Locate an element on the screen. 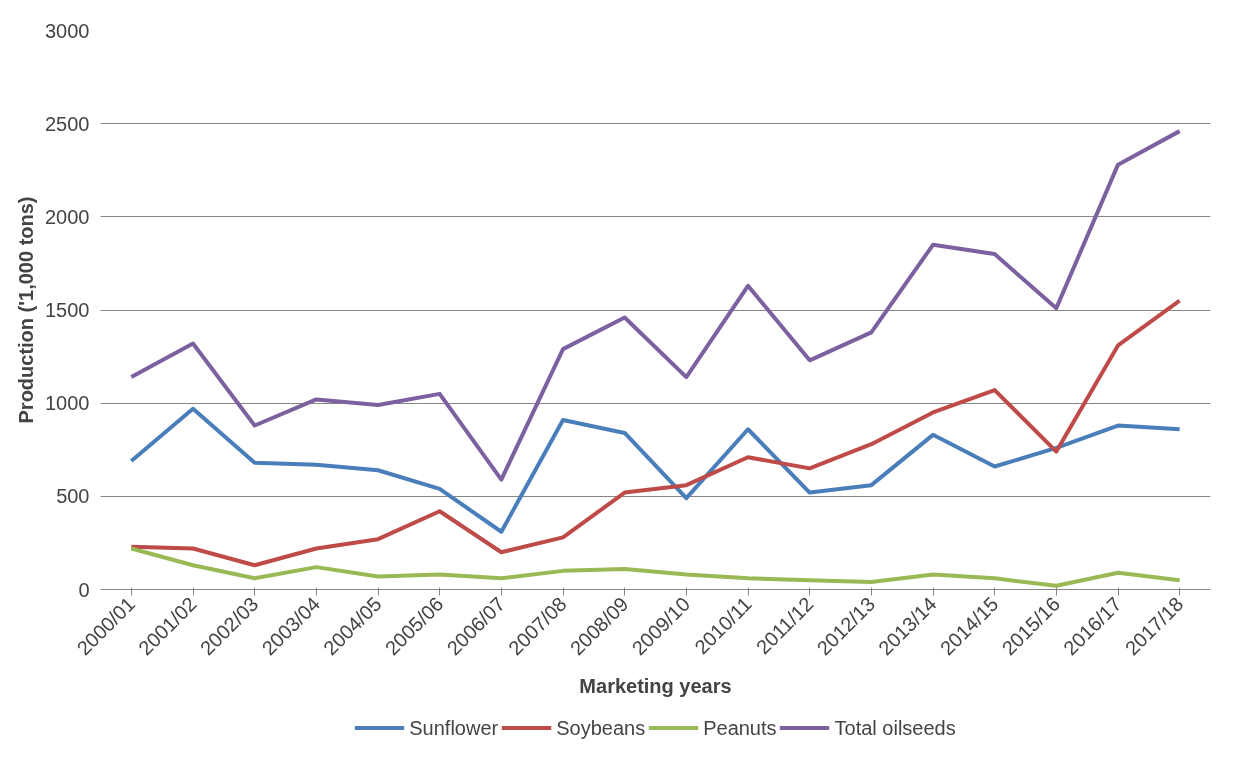 This screenshot has width=1259, height=773. y-tick-label: 0 is located at coordinates (84, 589).